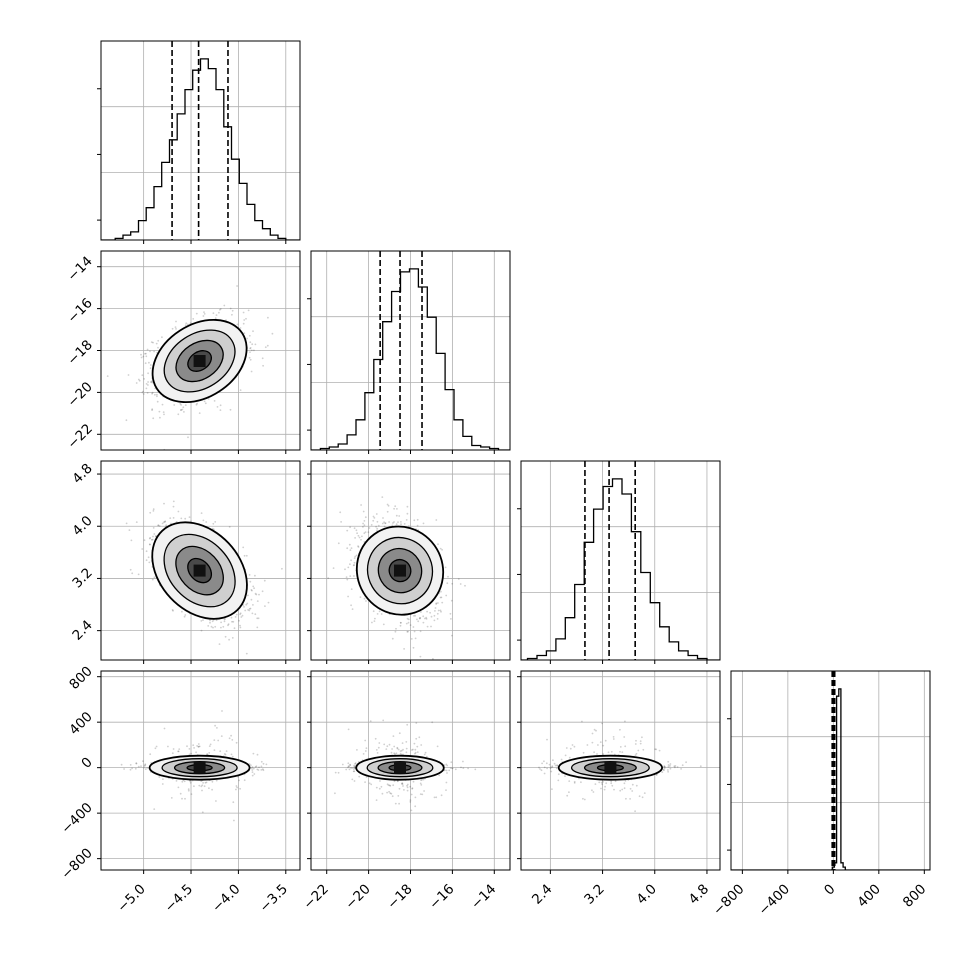 The width and height of the screenshot is (970, 970). Describe the element at coordinates (77, 864) in the screenshot. I see `y-tick-label: −800` at that location.